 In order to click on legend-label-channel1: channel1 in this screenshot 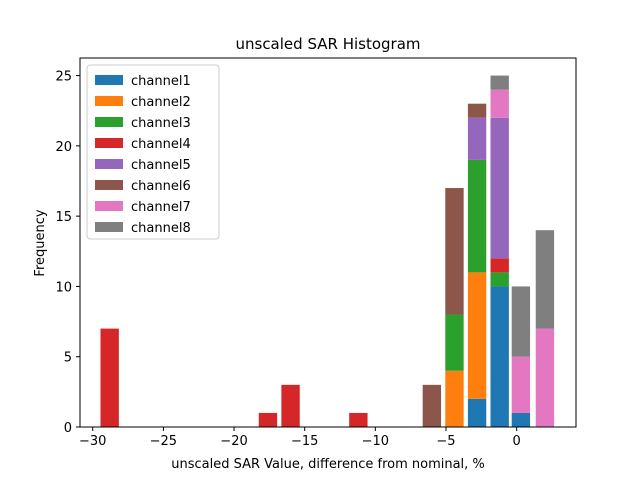, I will do `click(161, 81)`.